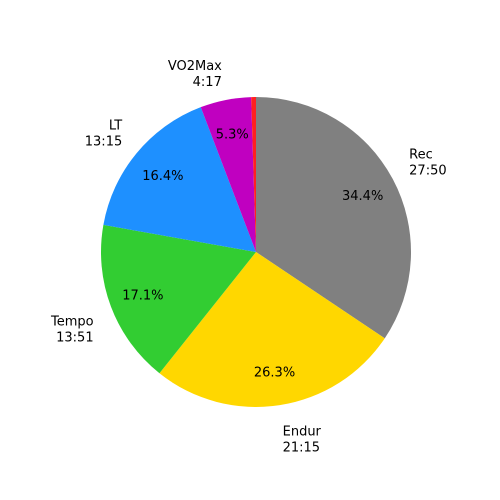 The width and height of the screenshot is (500, 500). What do you see at coordinates (104, 133) in the screenshot?
I see `category-label-lt: LT 13:15` at bounding box center [104, 133].